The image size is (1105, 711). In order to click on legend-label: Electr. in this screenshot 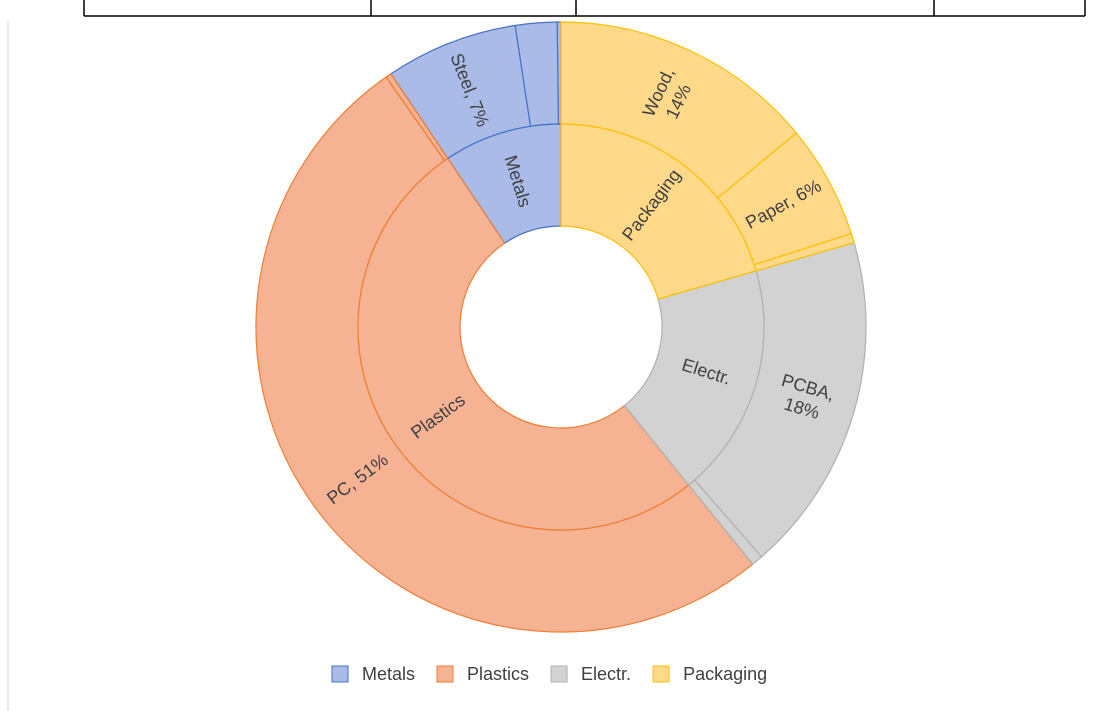, I will do `click(606, 674)`.